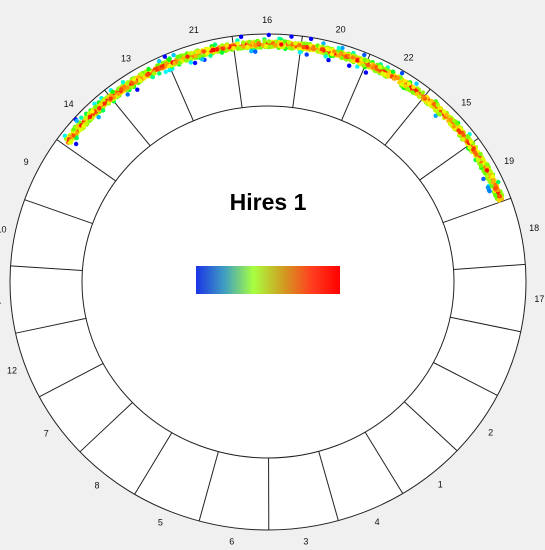 The height and width of the screenshot is (550, 545). I want to click on segment-label: 13, so click(126, 59).